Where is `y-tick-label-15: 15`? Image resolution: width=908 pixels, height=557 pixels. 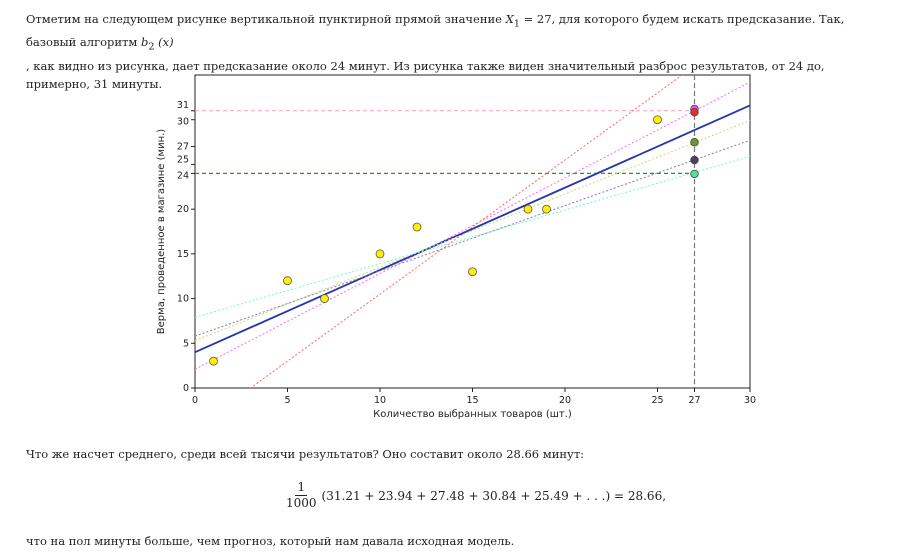
y-tick-label-15: 15 is located at coordinates (183, 254).